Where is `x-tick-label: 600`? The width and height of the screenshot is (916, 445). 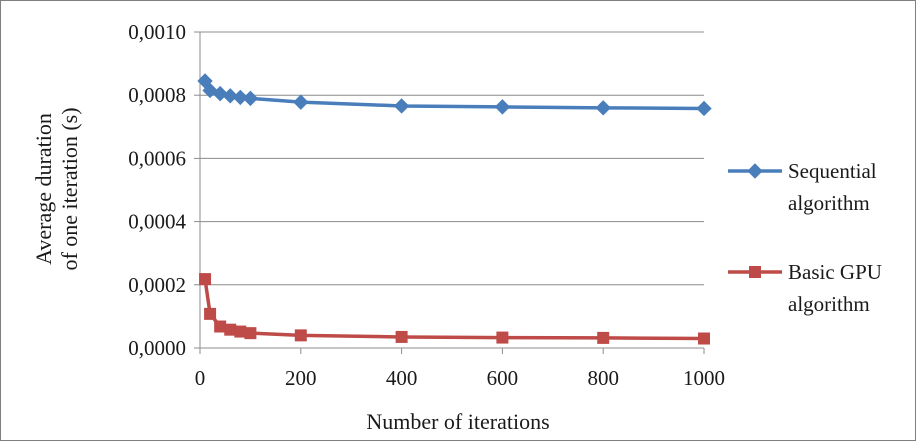 x-tick-label: 600 is located at coordinates (503, 378).